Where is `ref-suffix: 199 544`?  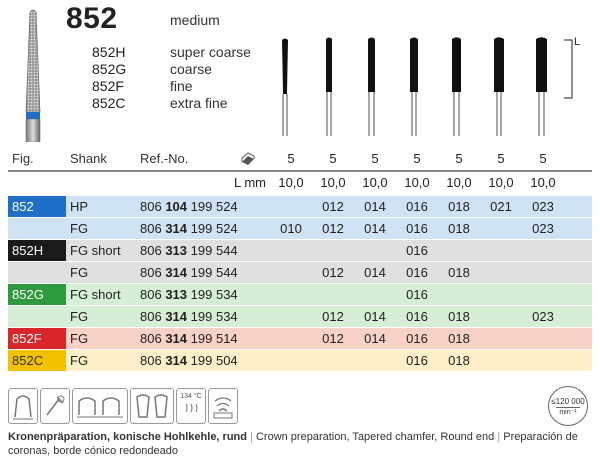
ref-suffix: 199 544 is located at coordinates (214, 272).